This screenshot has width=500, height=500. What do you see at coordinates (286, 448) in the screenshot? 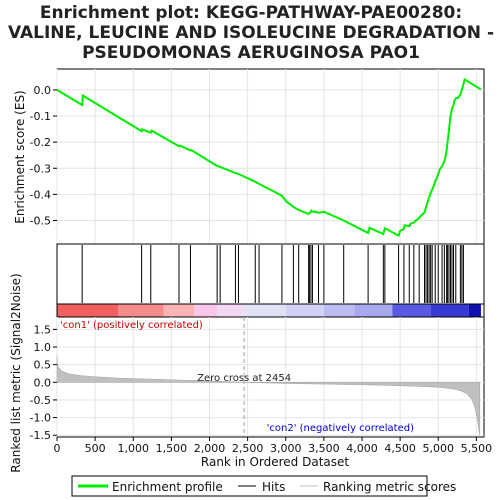
I see `x-tick-label: 3,000` at bounding box center [286, 448].